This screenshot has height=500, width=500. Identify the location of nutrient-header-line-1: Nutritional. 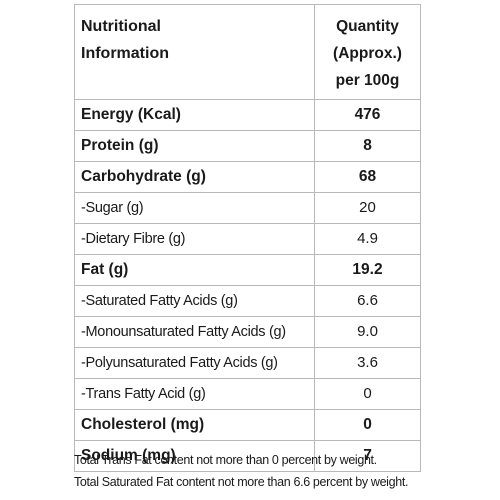
(121, 26).